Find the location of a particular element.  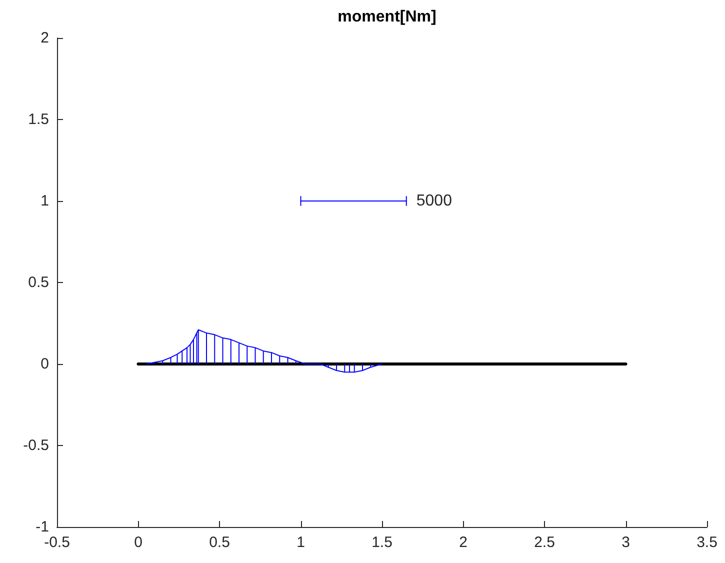

x-tick-label: 3 is located at coordinates (626, 542).